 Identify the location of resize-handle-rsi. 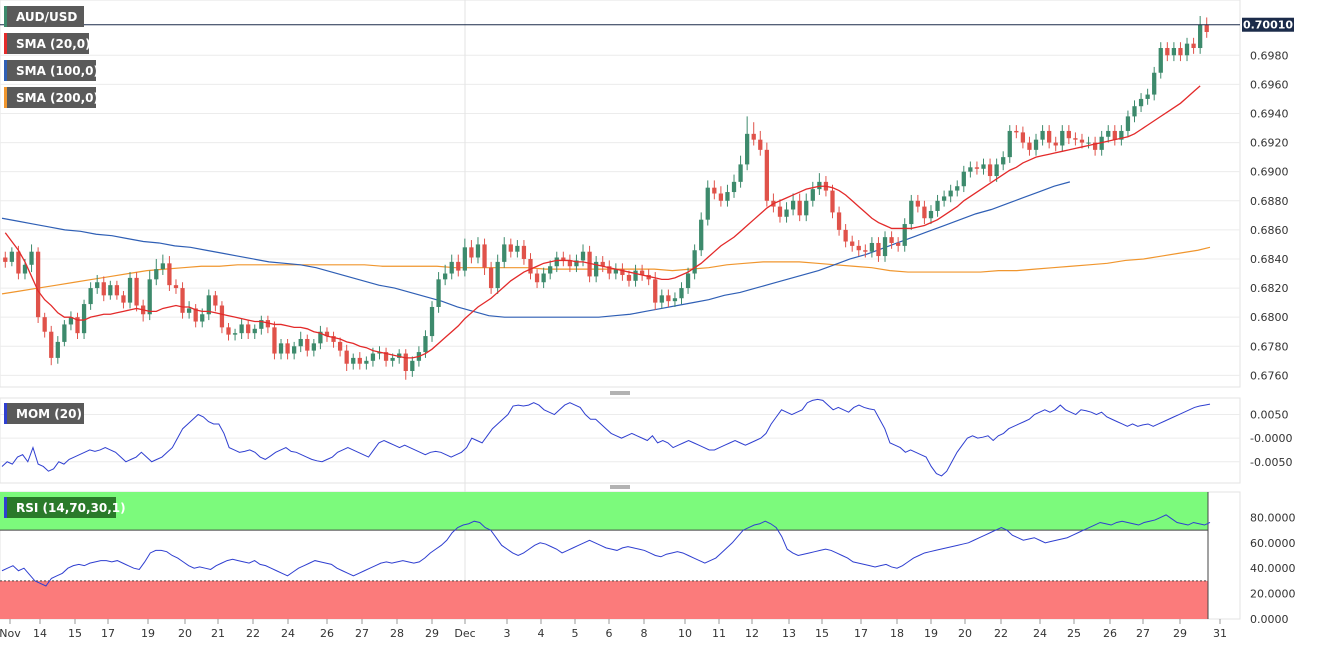
(620, 487).